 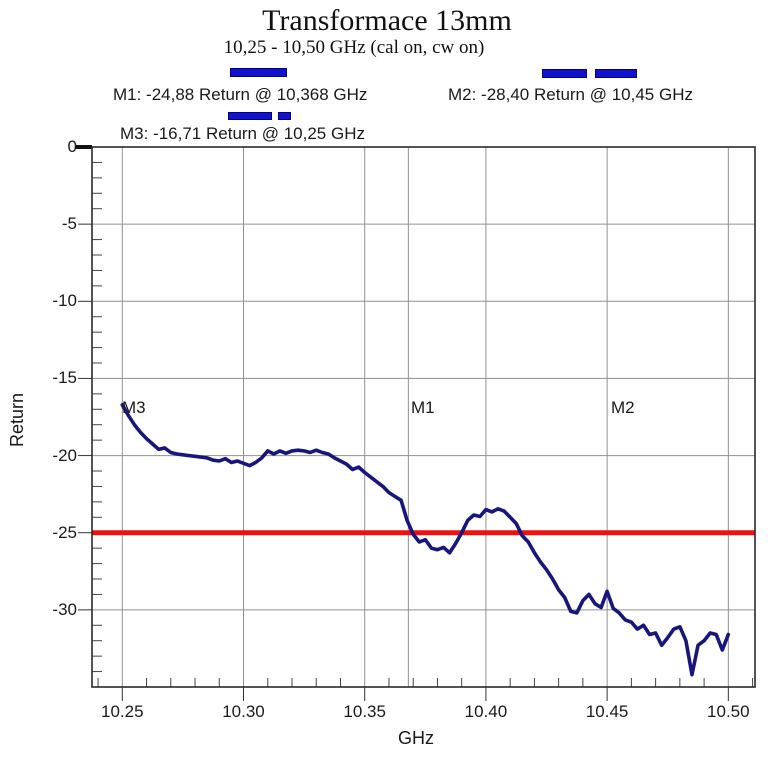 What do you see at coordinates (416, 738) in the screenshot?
I see `x-axis-title: GHz` at bounding box center [416, 738].